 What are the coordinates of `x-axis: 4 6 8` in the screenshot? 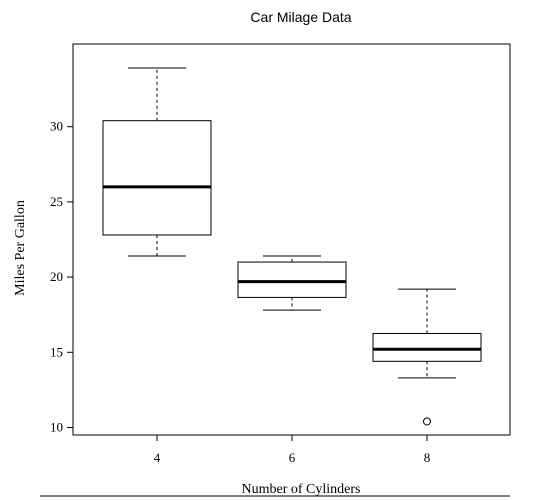 It's located at (292, 449).